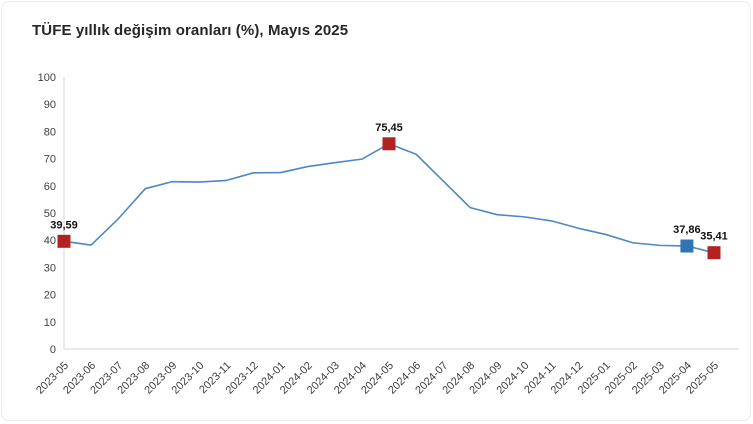  What do you see at coordinates (687, 230) in the screenshot?
I see `data-label-2025-04: 37,86` at bounding box center [687, 230].